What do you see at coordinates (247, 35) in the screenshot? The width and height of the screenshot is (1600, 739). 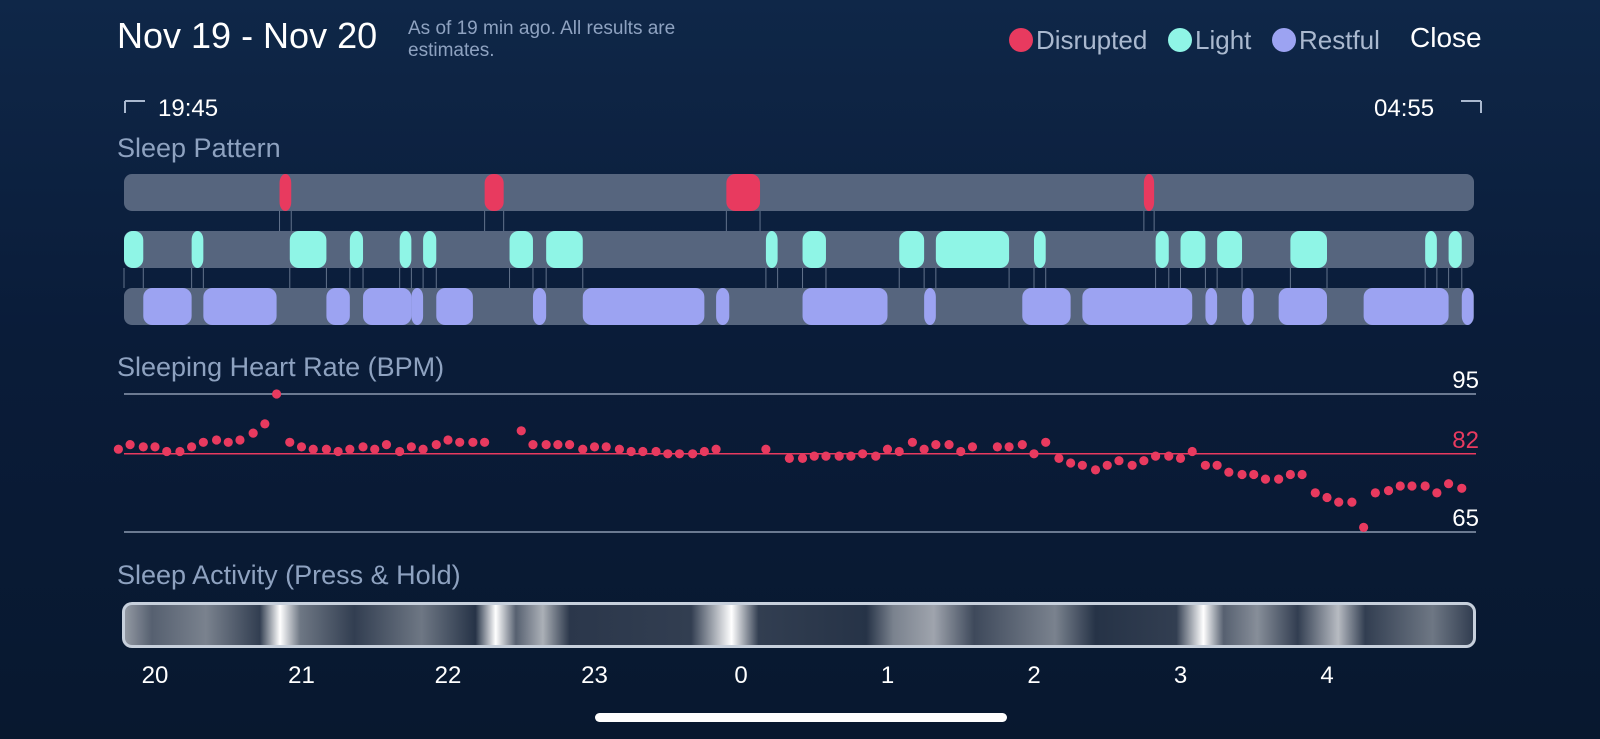 I see `date-range-title: Nov 19 - Nov 20` at bounding box center [247, 35].